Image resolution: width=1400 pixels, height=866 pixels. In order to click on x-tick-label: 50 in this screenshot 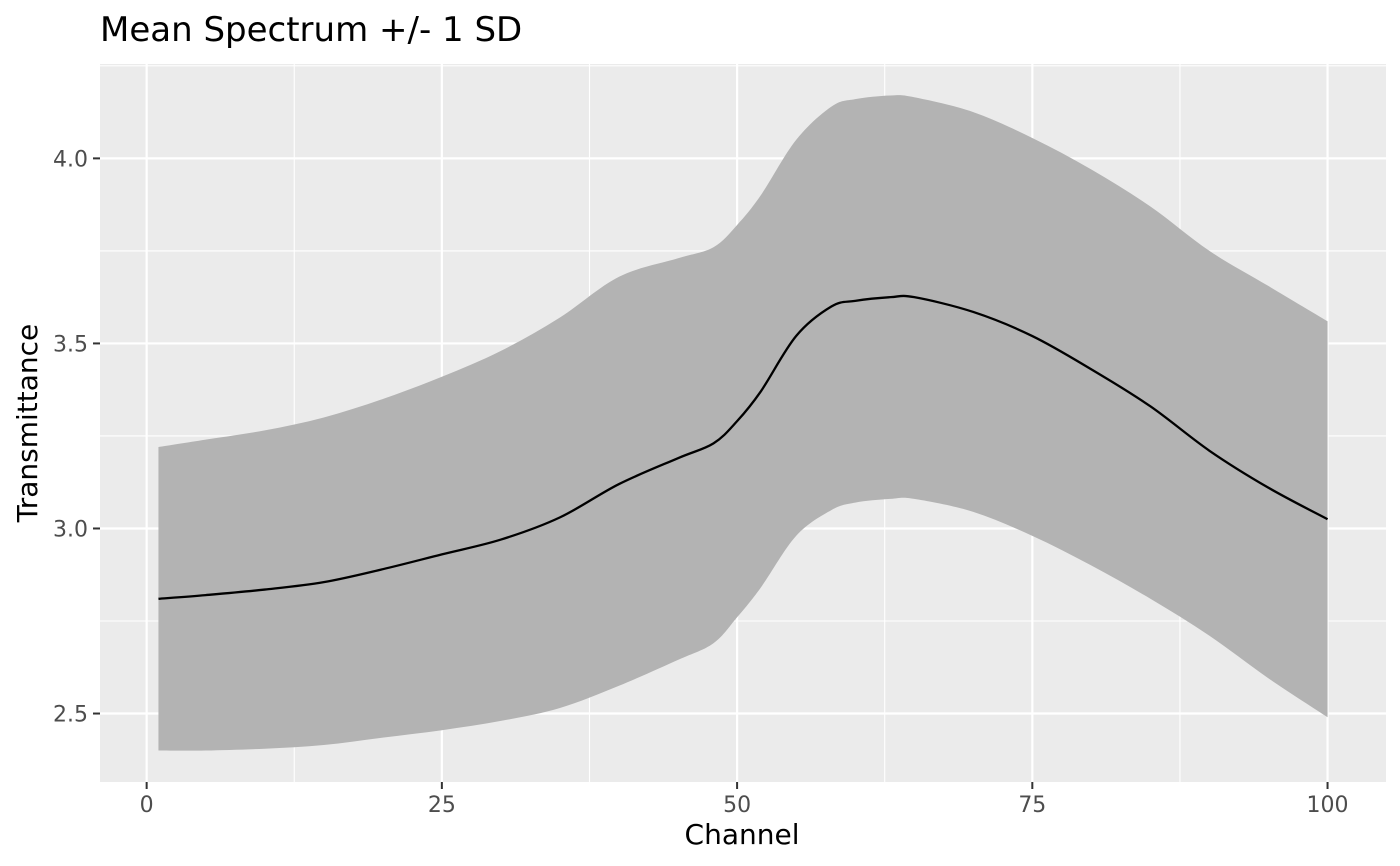, I will do `click(737, 805)`.